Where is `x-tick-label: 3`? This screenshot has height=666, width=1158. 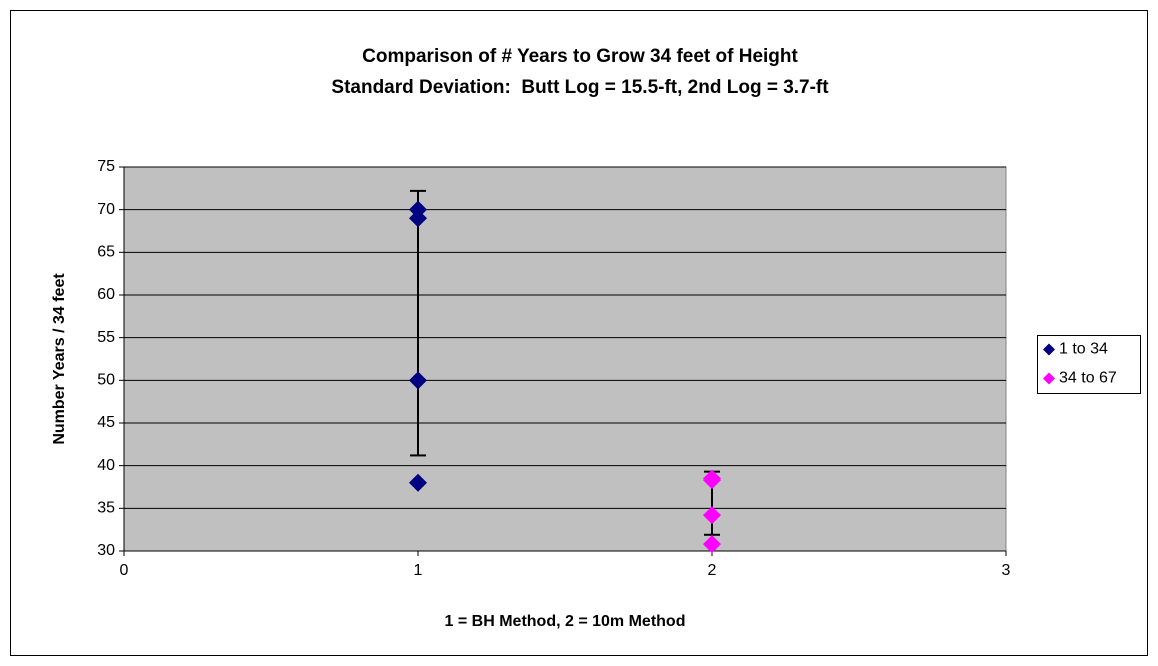
x-tick-label: 3 is located at coordinates (1006, 570).